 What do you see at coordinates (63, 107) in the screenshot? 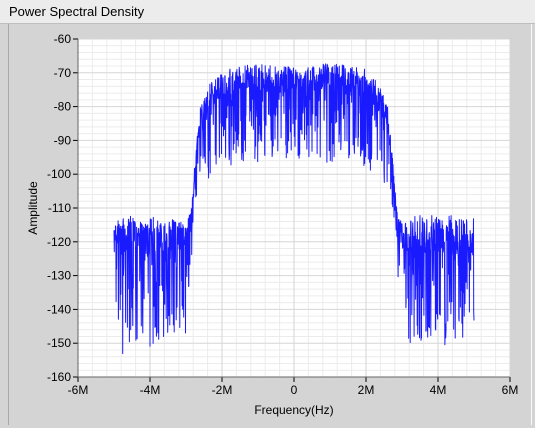
I see `y-tick-label: -80` at bounding box center [63, 107].